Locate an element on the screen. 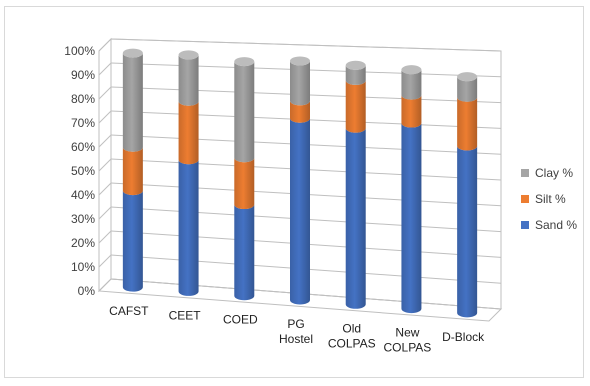 This screenshot has width=590, height=386. y-tick-label: 80% is located at coordinates (83, 99).